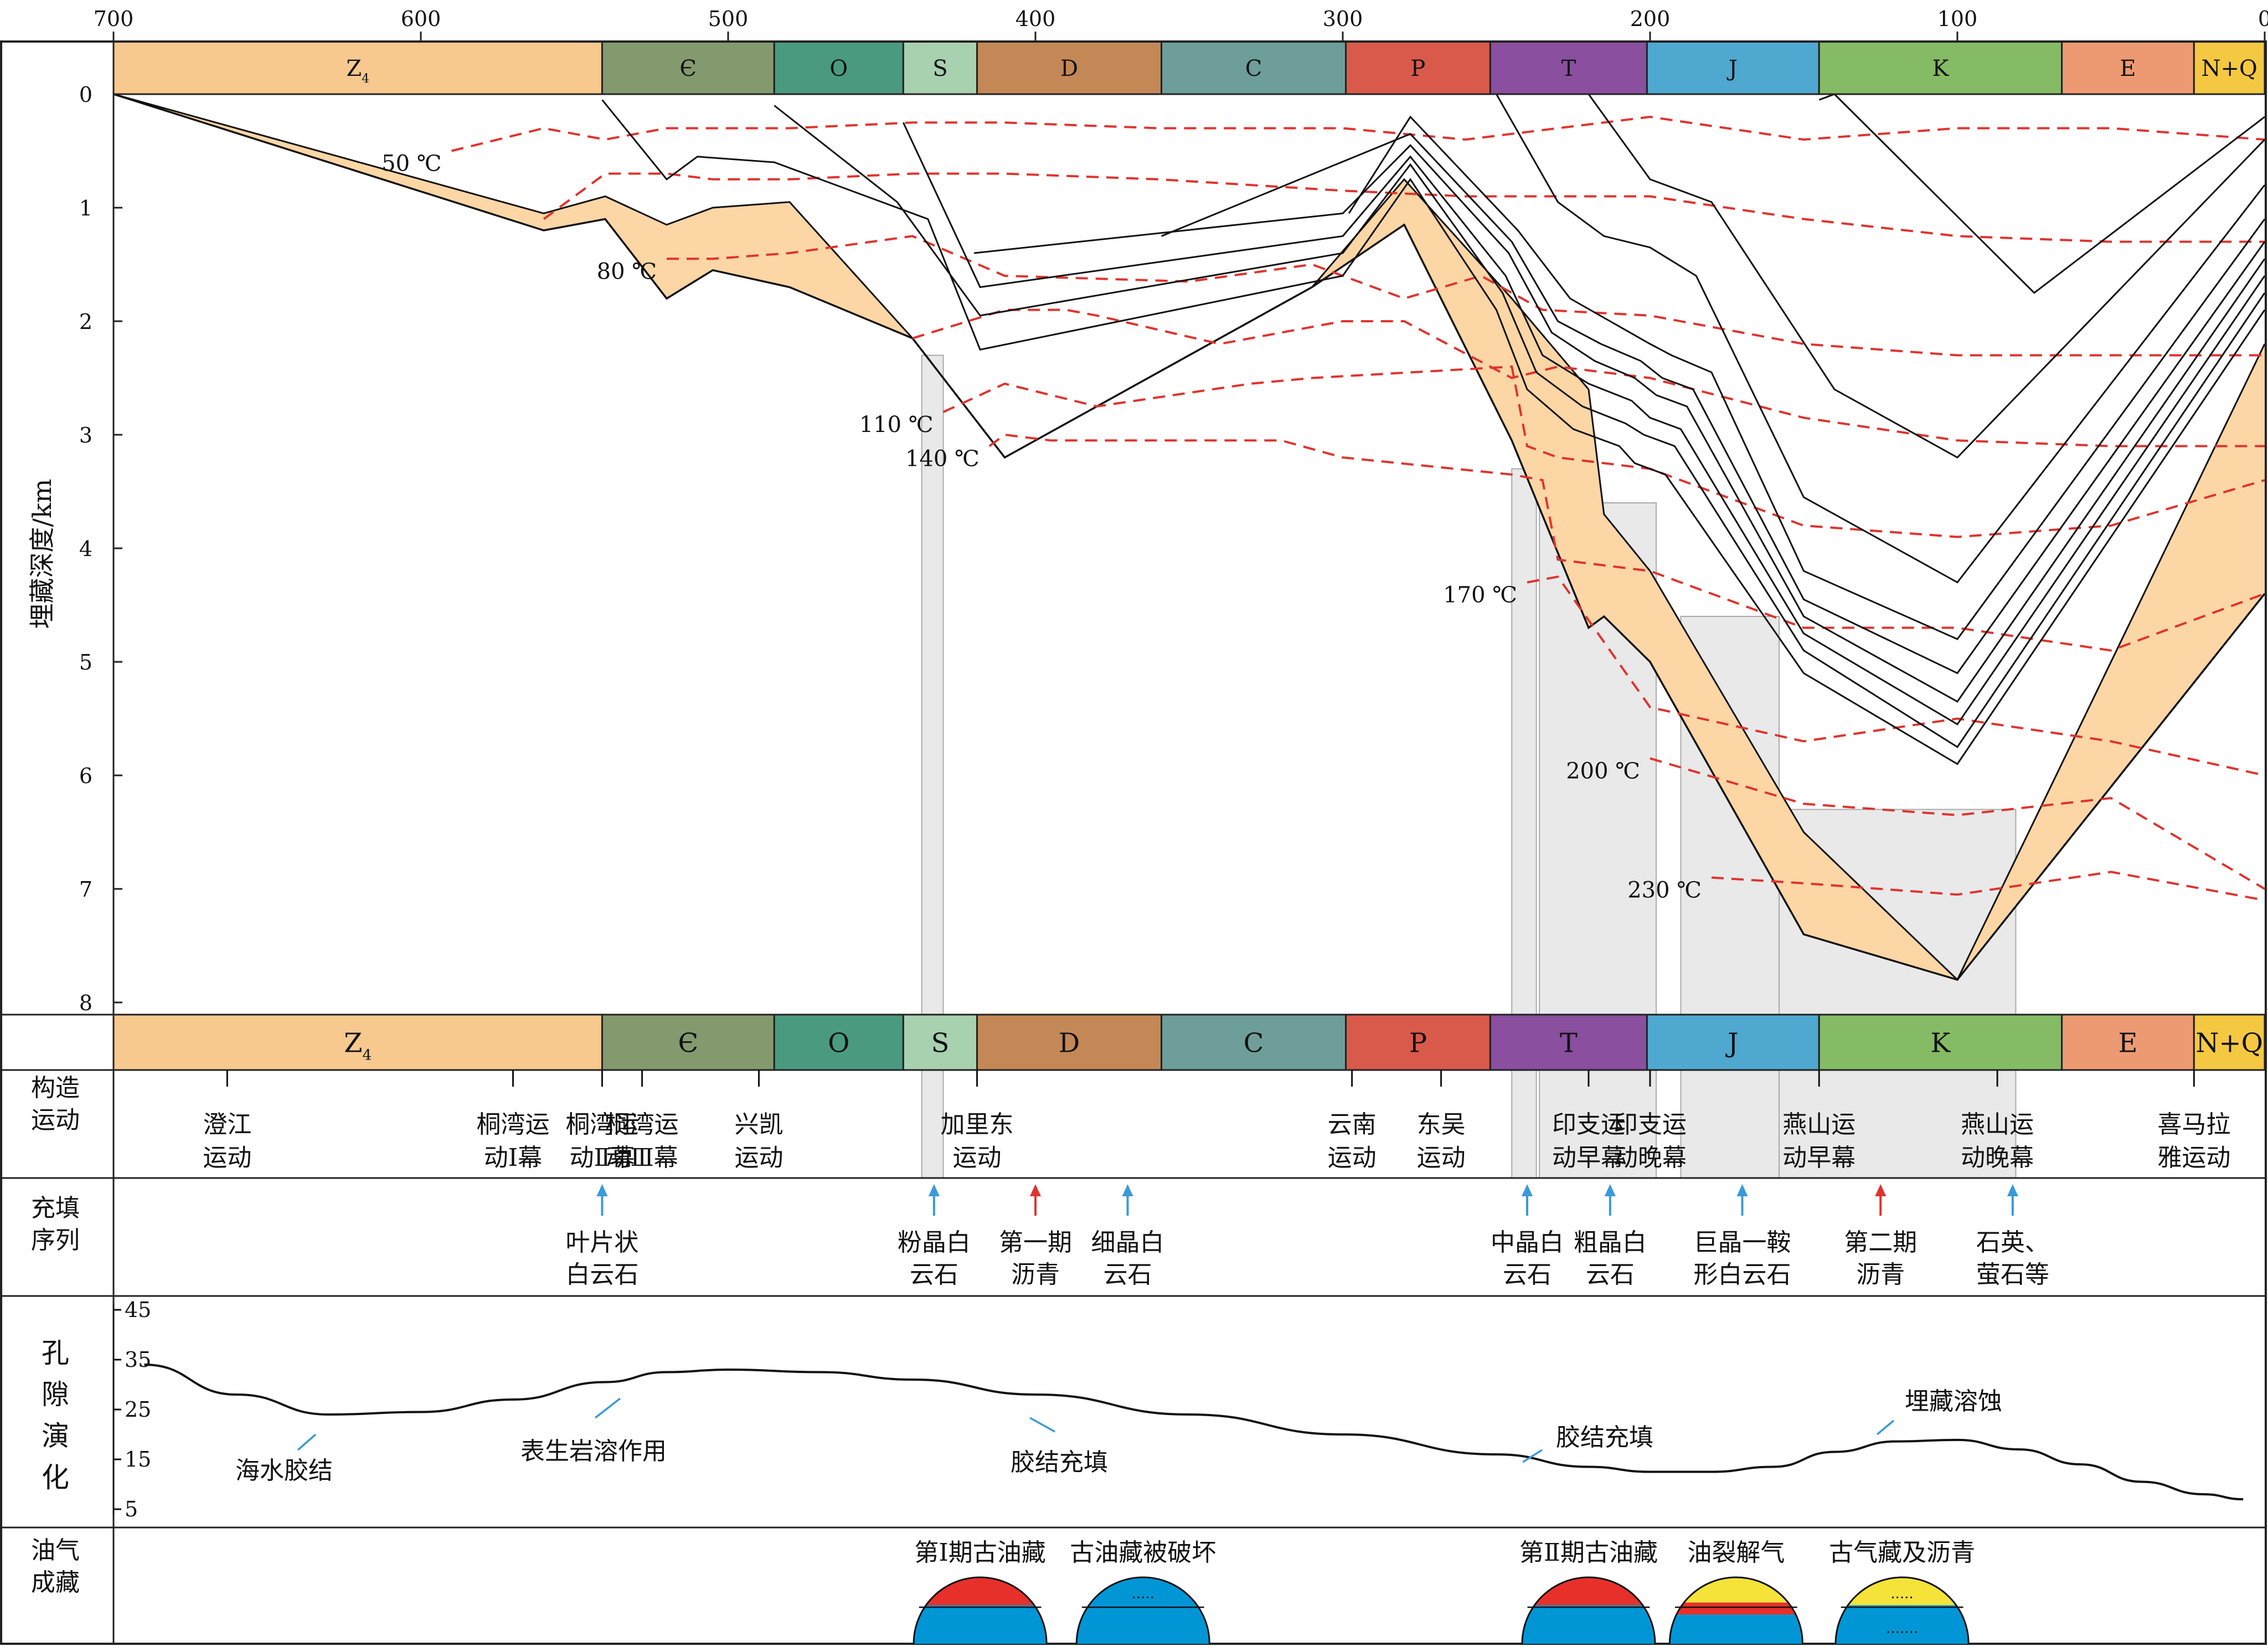 Image resolution: width=2268 pixels, height=1646 pixels. Describe the element at coordinates (411, 164) in the screenshot. I see `isotherm-label: 50 ℃` at that location.